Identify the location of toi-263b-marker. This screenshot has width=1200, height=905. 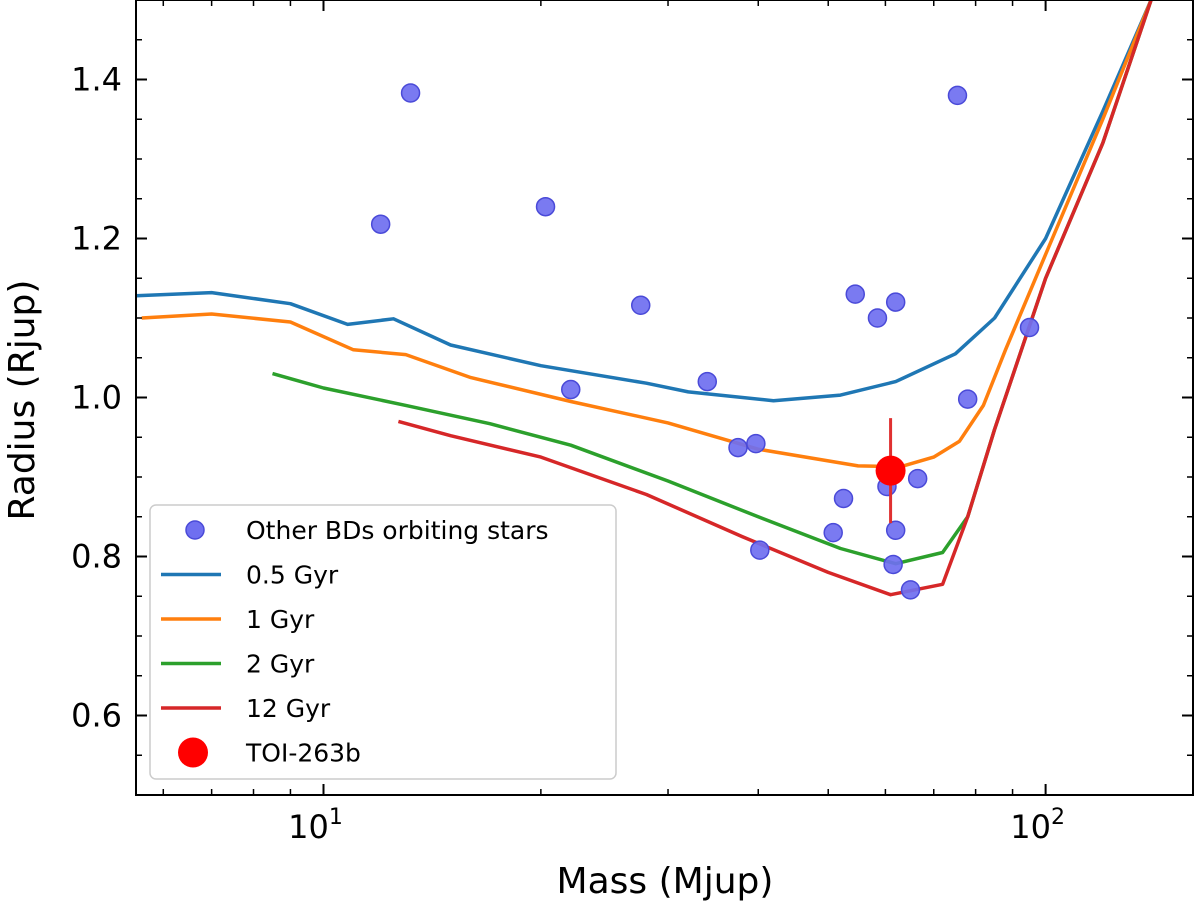
(890, 471).